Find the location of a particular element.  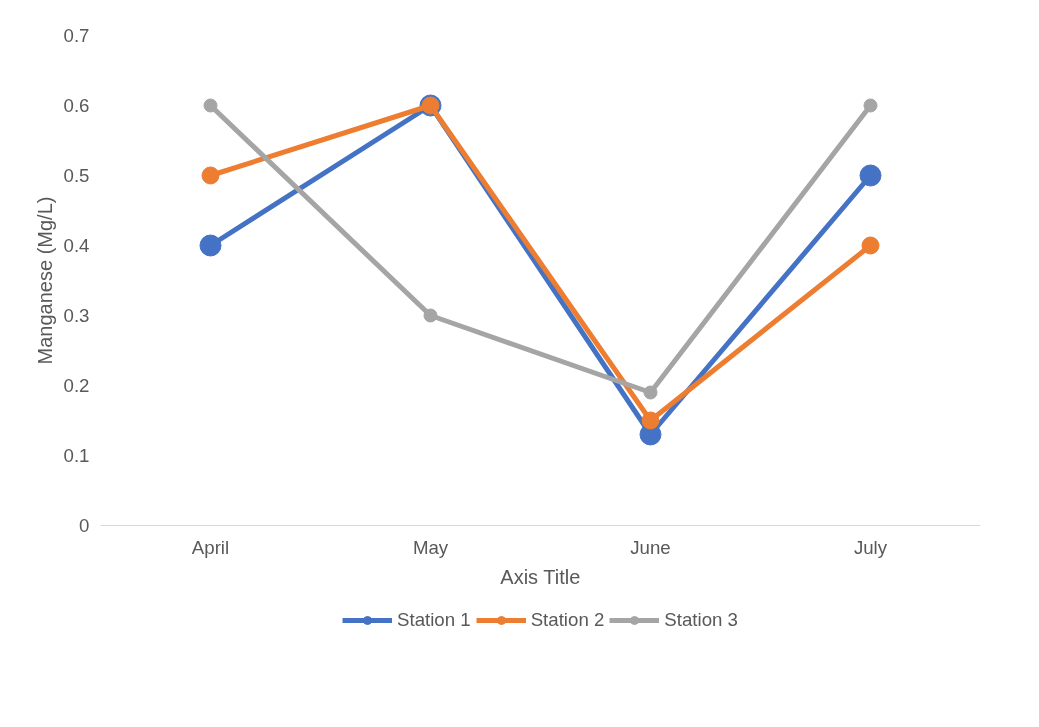

x-axis-title: Axis Title is located at coordinates (540, 576).